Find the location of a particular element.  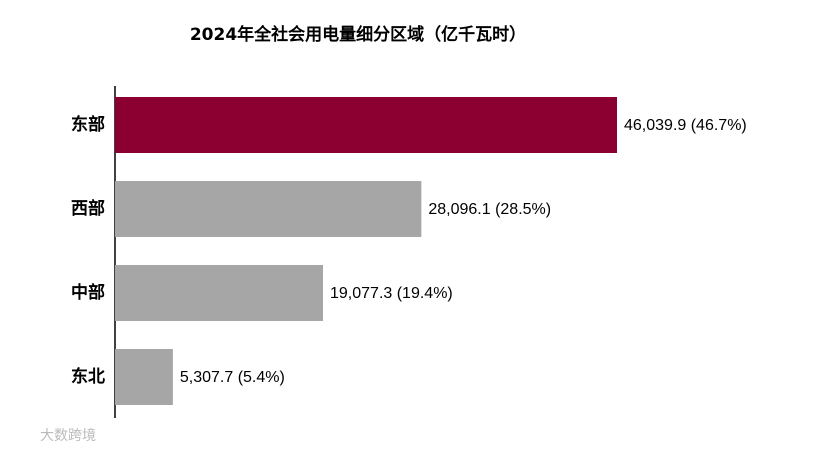

value-label: 46,039.9 (46.7%) is located at coordinates (685, 125).